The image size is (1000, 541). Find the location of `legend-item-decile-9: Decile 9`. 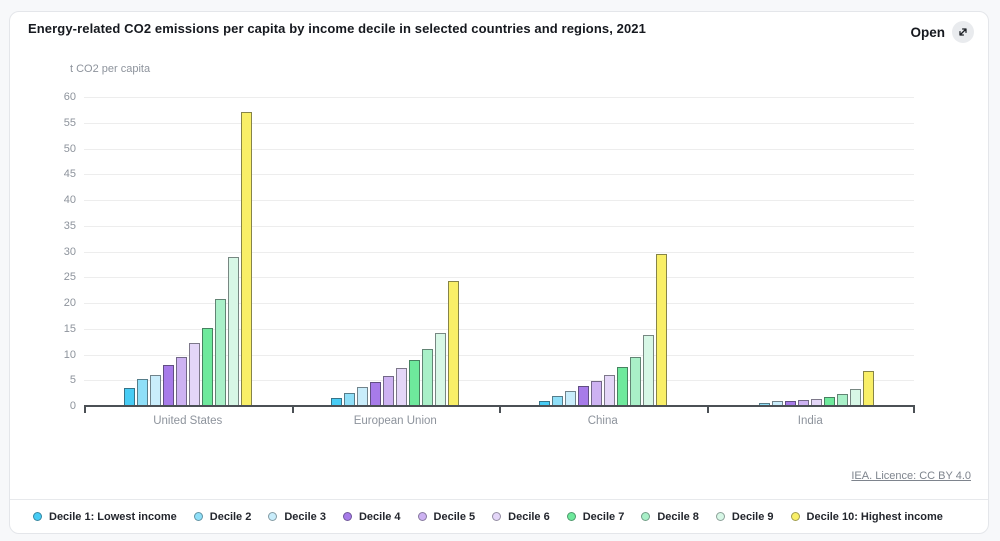

legend-item-decile-9: Decile 9 is located at coordinates (744, 516).